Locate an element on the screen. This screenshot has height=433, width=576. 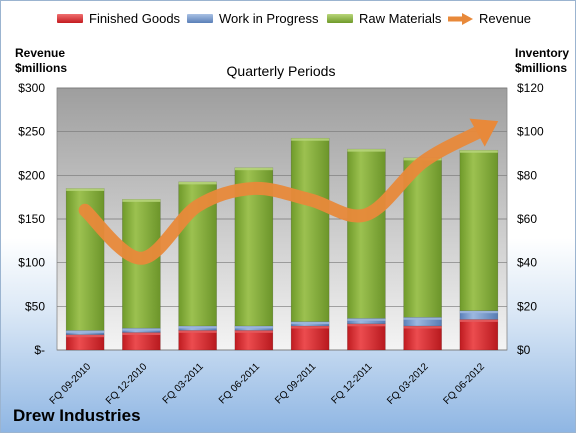
left-tick-label: $- is located at coordinates (39, 350).